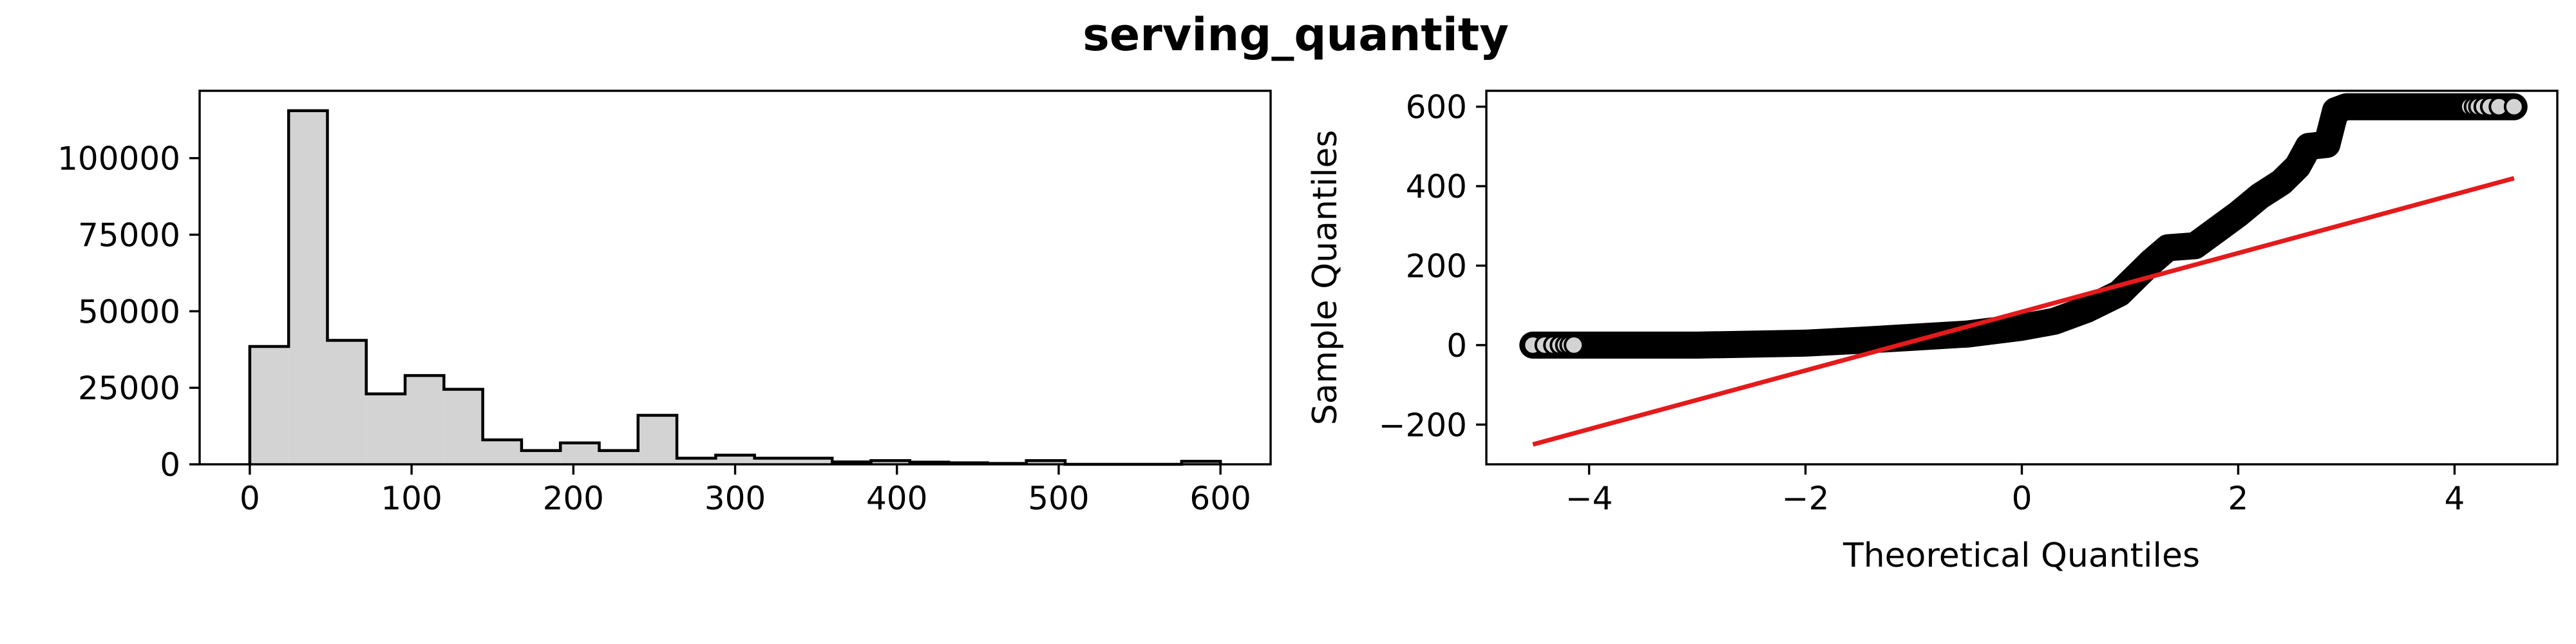 This screenshot has height=644, width=2576. Describe the element at coordinates (119, 159) in the screenshot. I see `y-tick-label: 100000` at that location.